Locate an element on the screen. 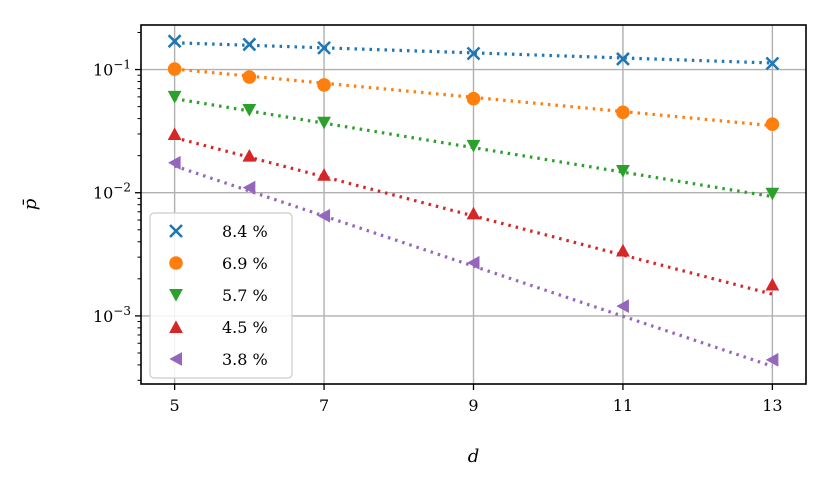  x-tick-label: 9 is located at coordinates (473, 405).